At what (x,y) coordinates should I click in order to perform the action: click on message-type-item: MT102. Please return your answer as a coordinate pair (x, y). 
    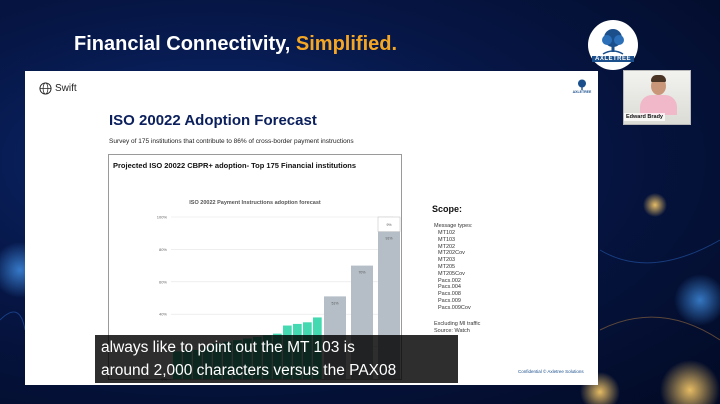
    Looking at the image, I should click on (447, 233).